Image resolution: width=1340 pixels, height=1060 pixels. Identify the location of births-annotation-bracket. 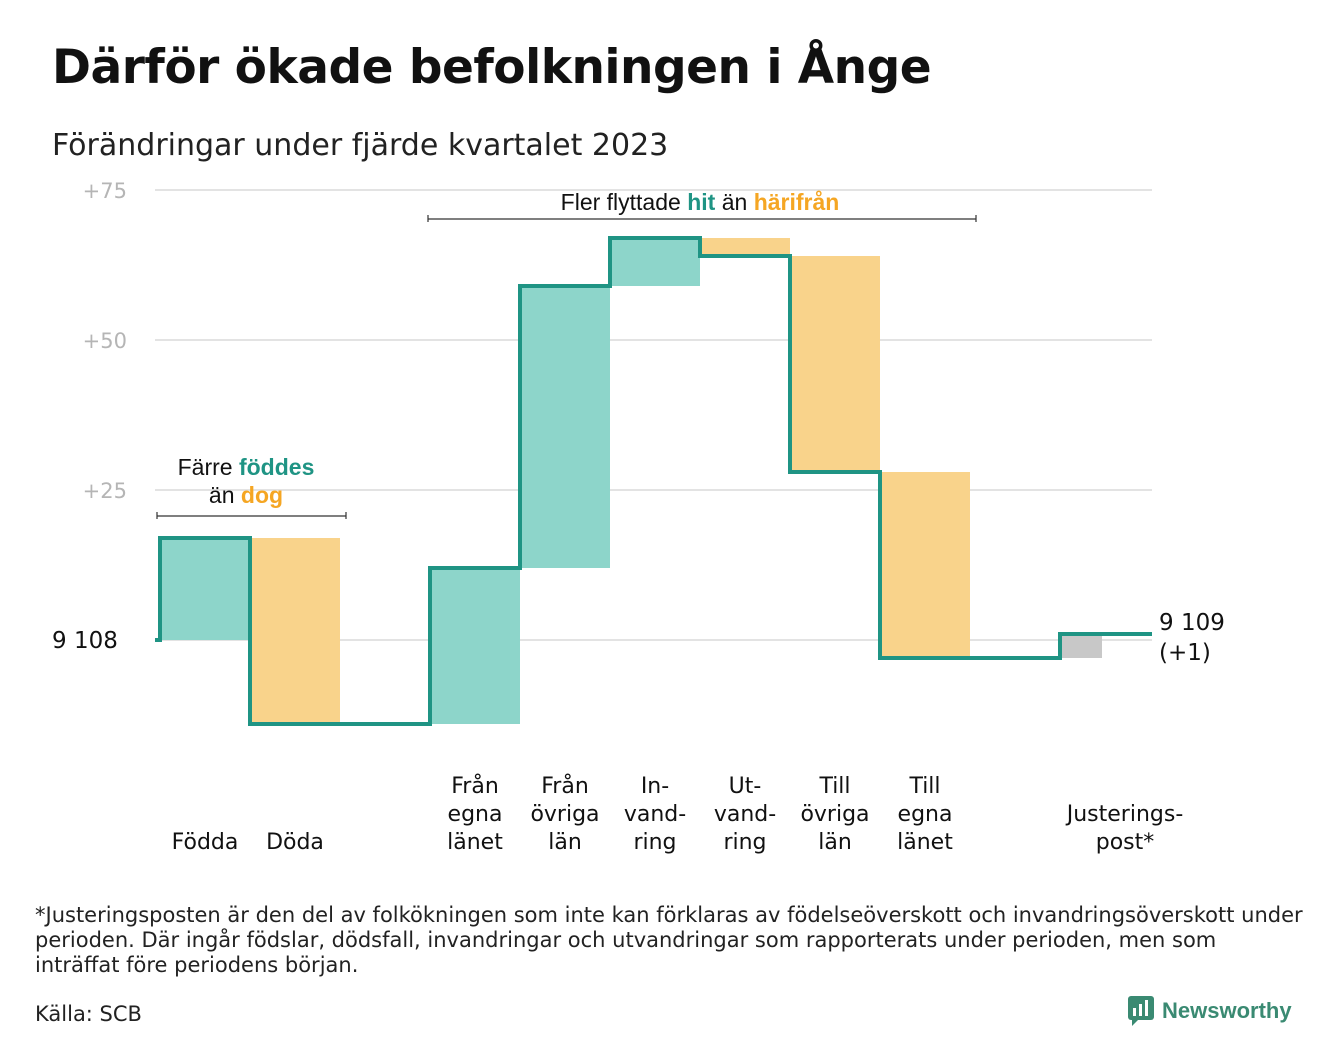
(251, 515).